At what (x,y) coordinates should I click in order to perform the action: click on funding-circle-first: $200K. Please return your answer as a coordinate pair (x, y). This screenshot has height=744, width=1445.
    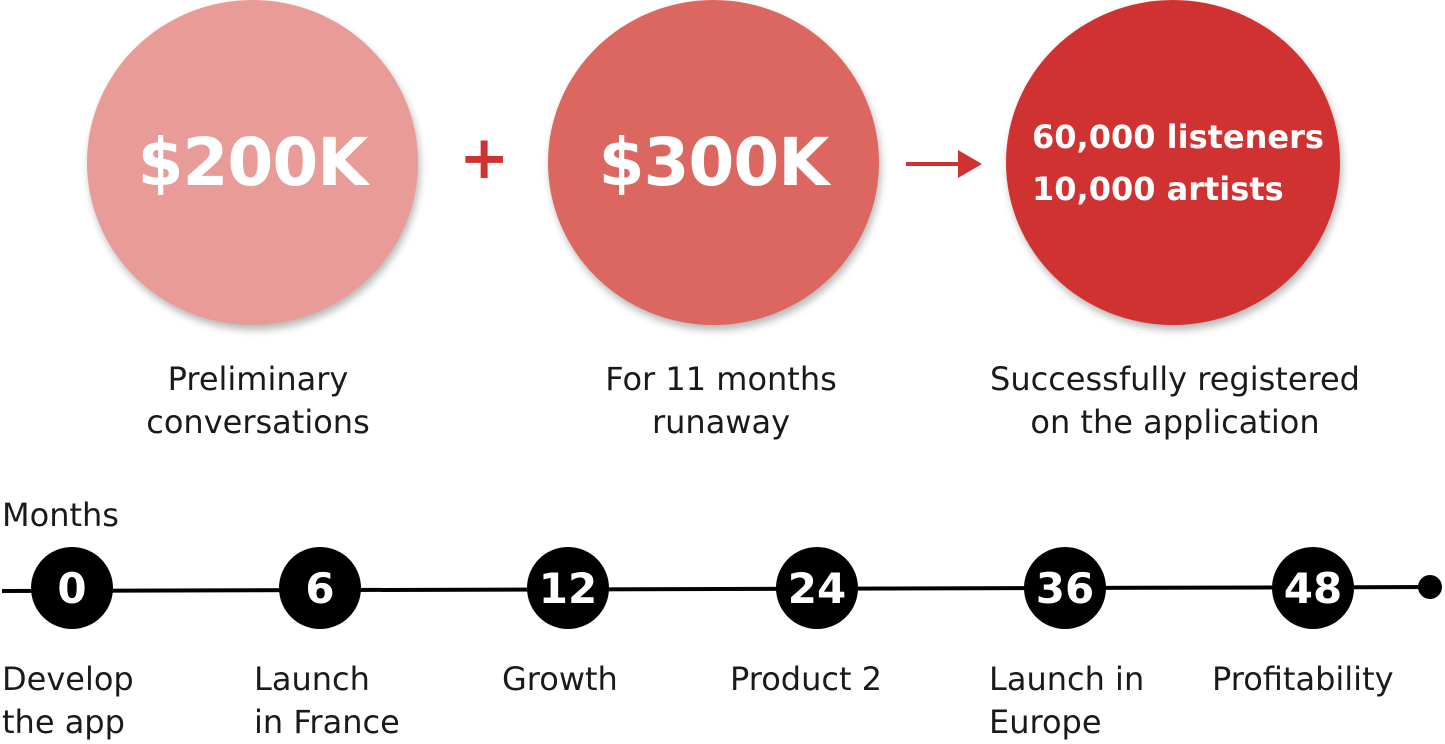
    Looking at the image, I should click on (252, 162).